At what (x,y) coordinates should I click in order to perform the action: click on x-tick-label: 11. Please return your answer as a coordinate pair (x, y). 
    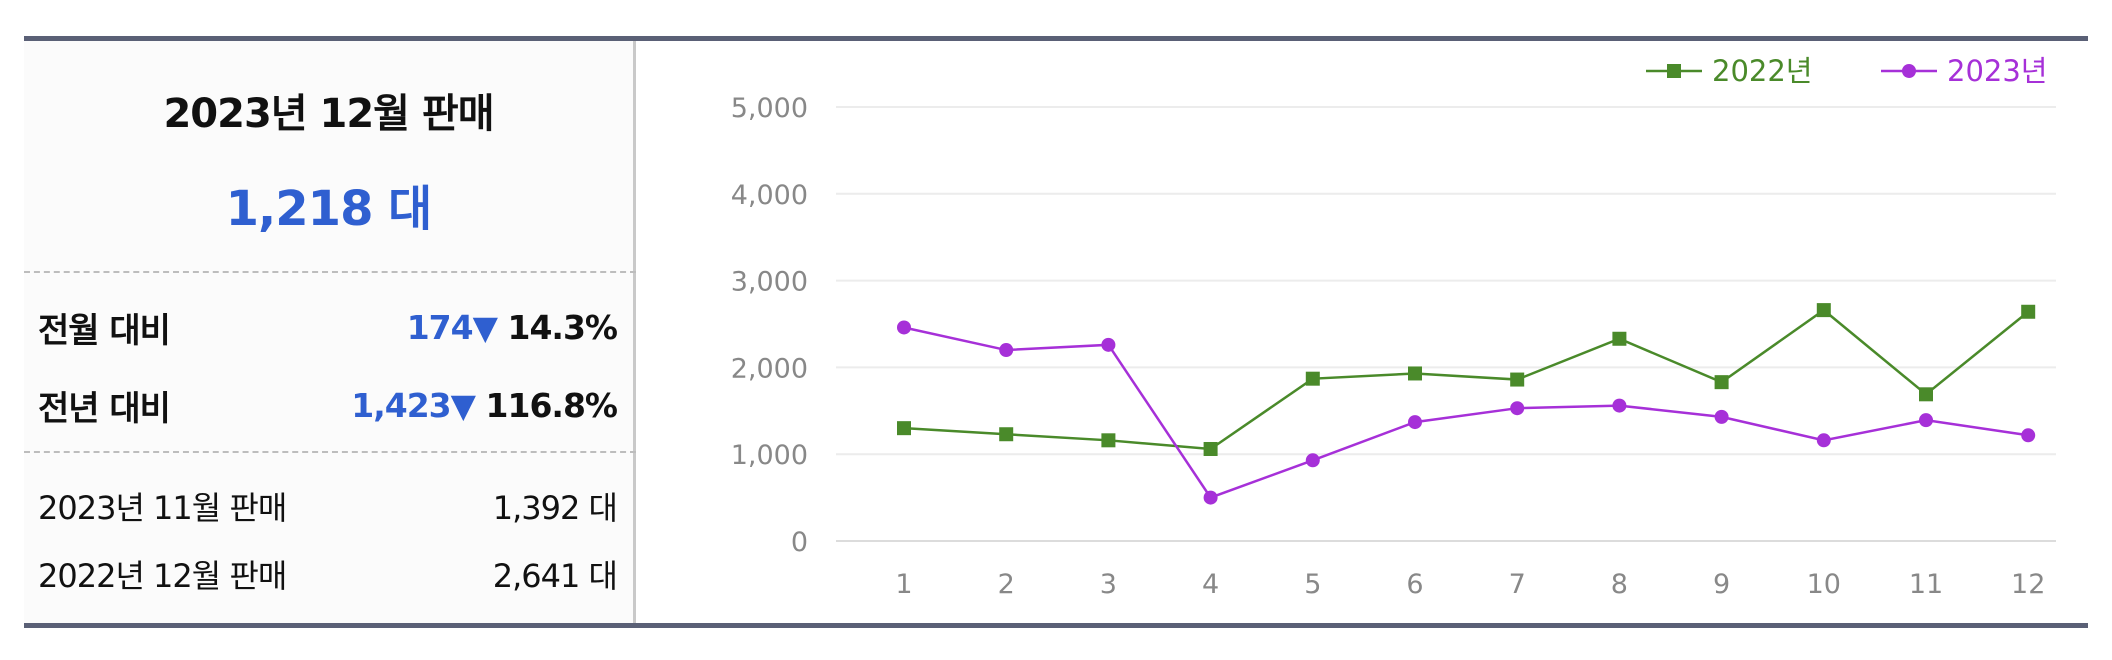
    Looking at the image, I should click on (1926, 584).